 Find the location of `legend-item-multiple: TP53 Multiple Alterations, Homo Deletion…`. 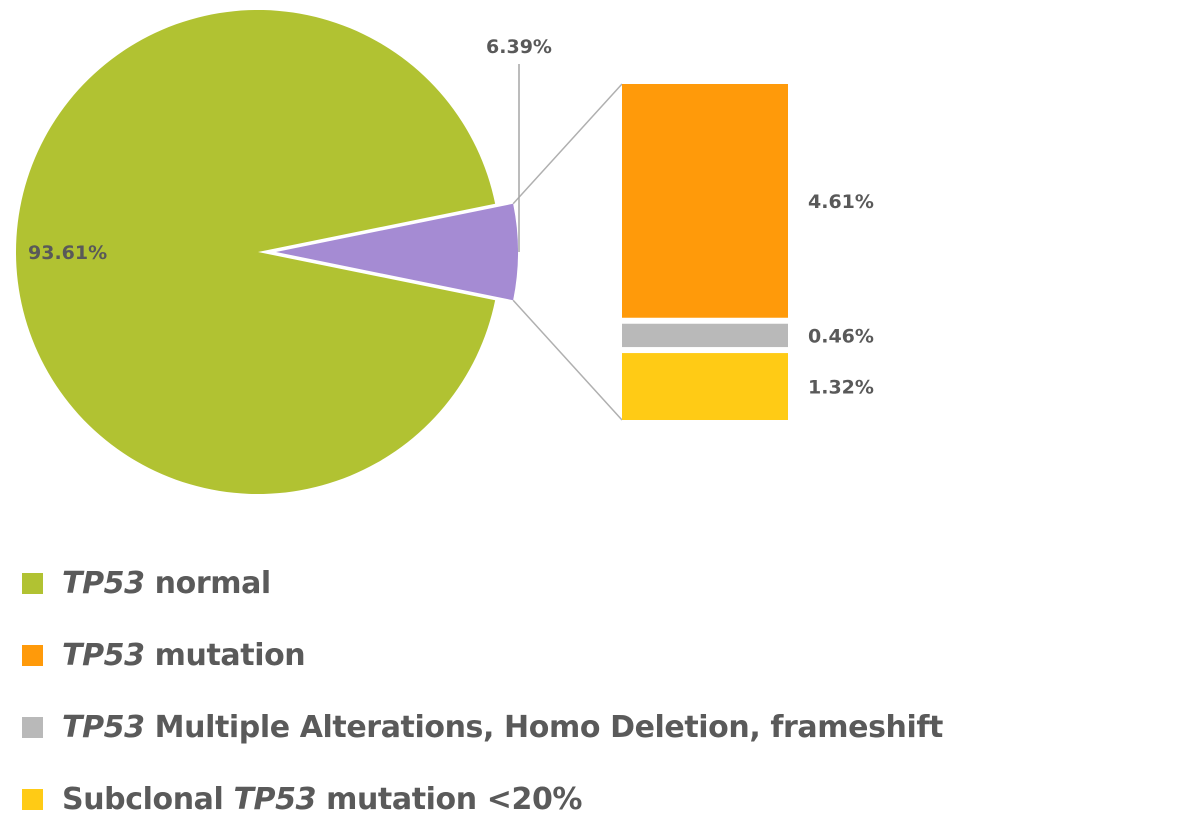

legend-item-multiple: TP53 Multiple Alterations, Homo Deletion… is located at coordinates (609, 727).